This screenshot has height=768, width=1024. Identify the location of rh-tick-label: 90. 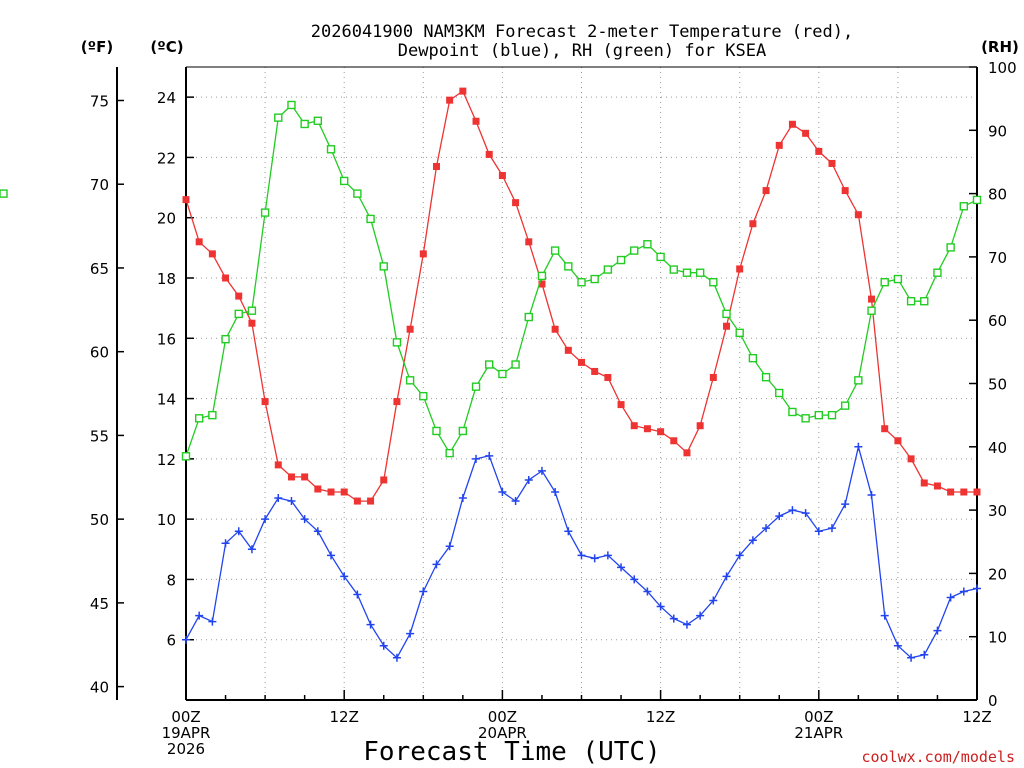
(997, 131).